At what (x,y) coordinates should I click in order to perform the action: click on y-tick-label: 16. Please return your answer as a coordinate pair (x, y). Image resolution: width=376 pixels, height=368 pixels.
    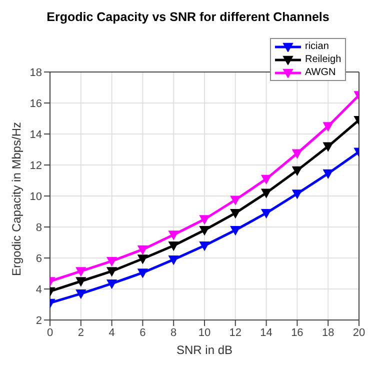
    Looking at the image, I should click on (36, 104).